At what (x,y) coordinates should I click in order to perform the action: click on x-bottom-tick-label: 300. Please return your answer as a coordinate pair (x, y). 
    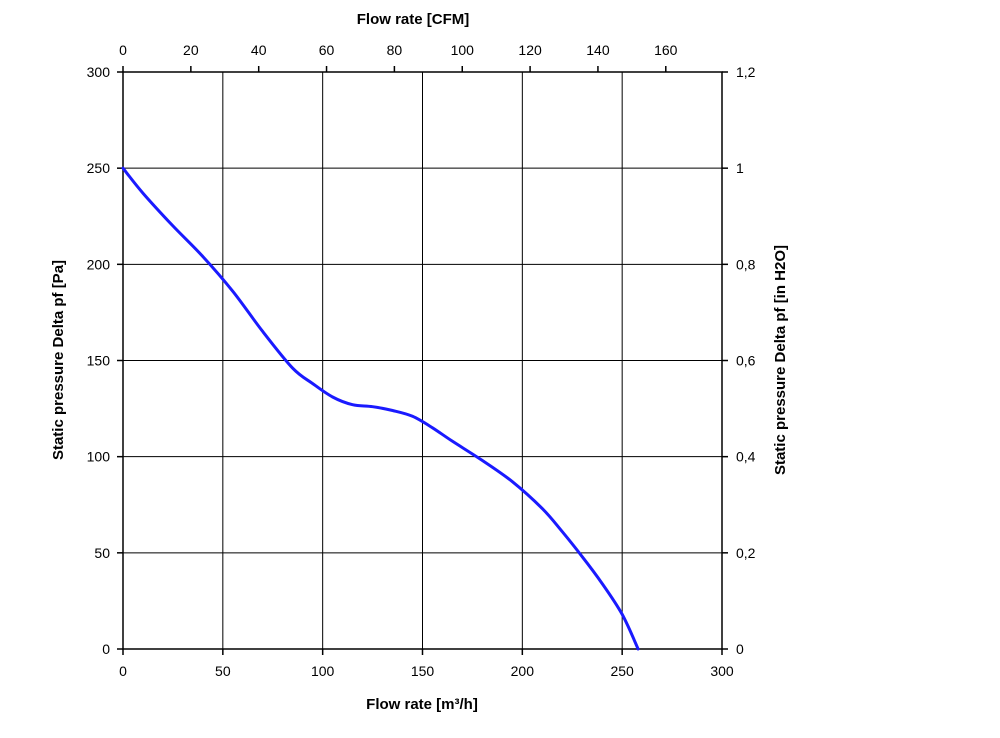
    Looking at the image, I should click on (722, 671).